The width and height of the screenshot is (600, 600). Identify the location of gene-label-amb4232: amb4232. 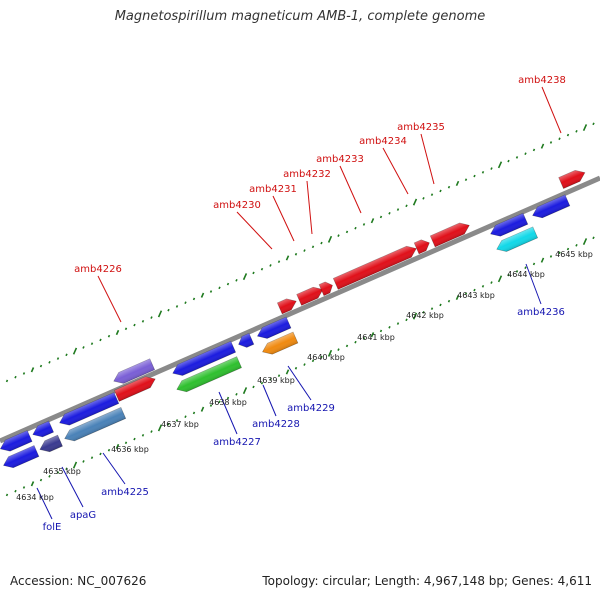
(307, 202).